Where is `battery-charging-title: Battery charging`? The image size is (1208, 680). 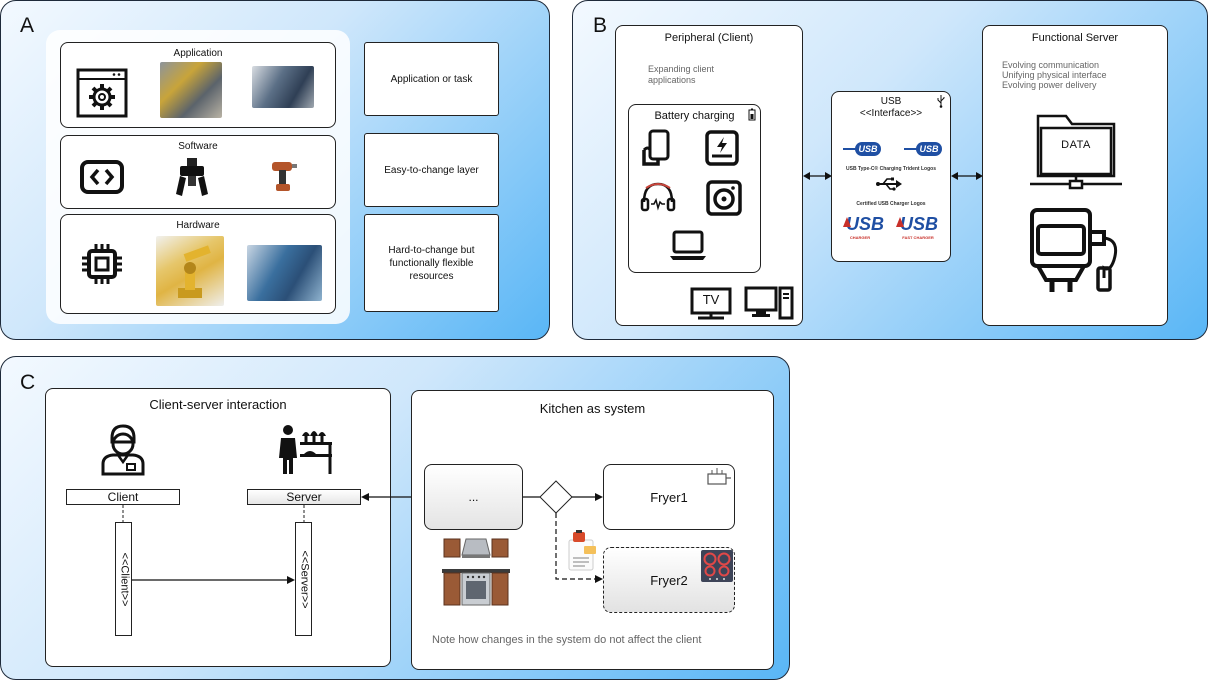
battery-charging-title: Battery charging is located at coordinates (694, 116).